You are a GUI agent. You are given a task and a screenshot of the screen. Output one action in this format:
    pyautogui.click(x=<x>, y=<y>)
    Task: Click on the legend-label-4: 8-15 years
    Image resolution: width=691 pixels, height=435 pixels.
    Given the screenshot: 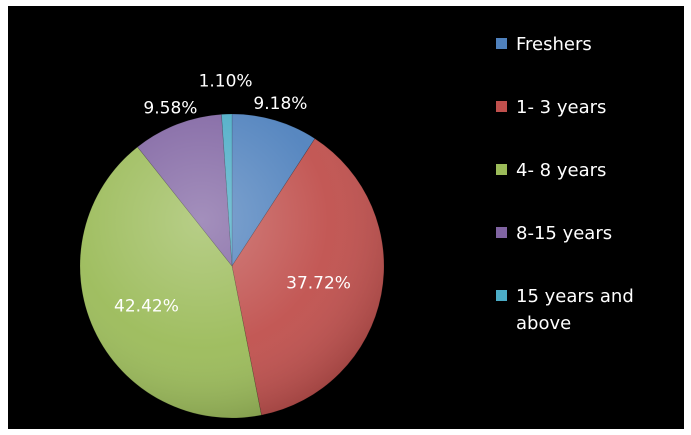 What is the action you would take?
    pyautogui.click(x=564, y=233)
    